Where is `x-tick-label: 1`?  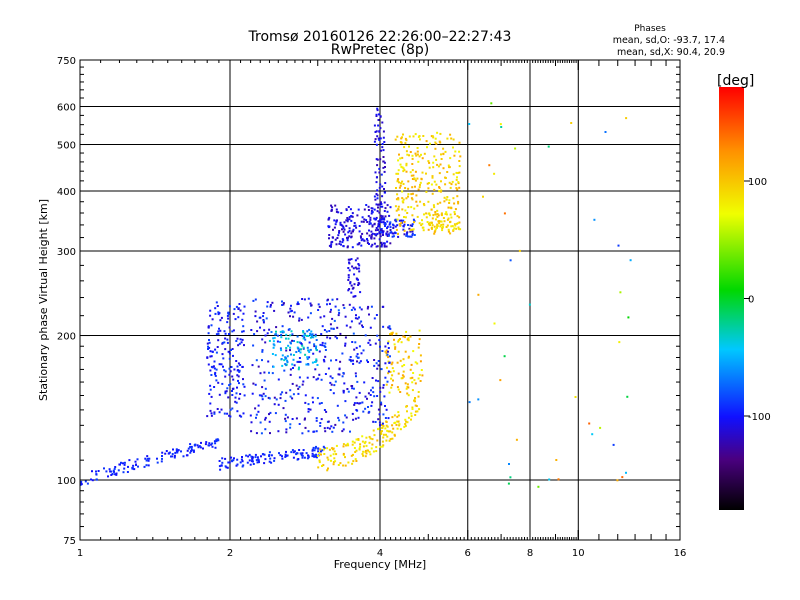 x-tick-label: 1 is located at coordinates (80, 553).